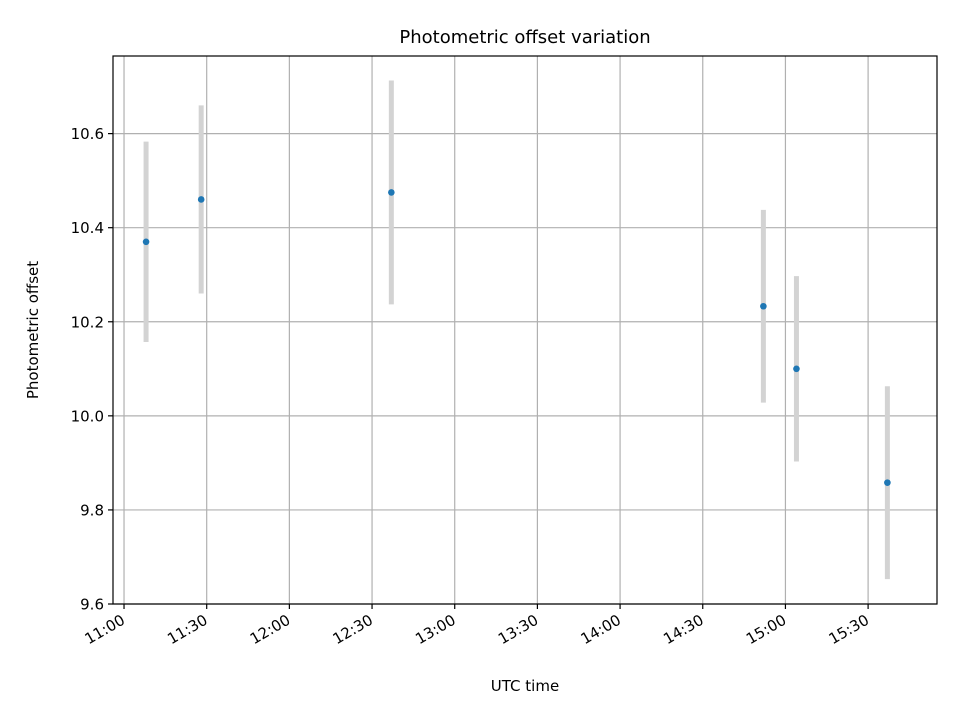 This screenshot has width=960, height=720. I want to click on x-axis-title: UTC time, so click(525, 686).